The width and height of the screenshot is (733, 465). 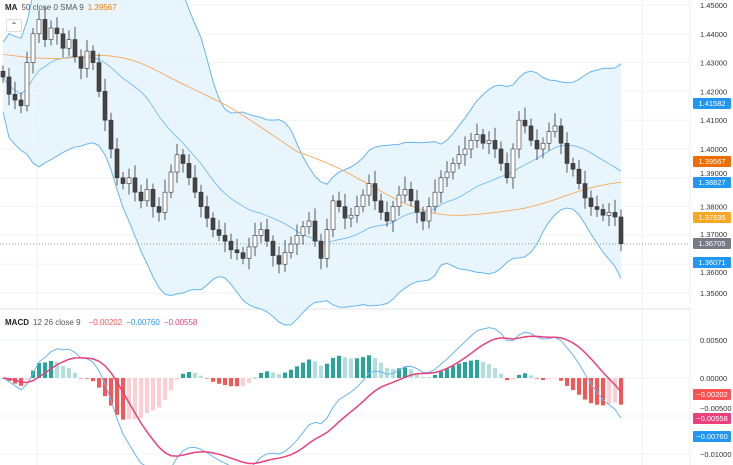 I want to click on ma-legend: MA 50 close 0 SMA 9 1.39567, so click(x=63, y=7).